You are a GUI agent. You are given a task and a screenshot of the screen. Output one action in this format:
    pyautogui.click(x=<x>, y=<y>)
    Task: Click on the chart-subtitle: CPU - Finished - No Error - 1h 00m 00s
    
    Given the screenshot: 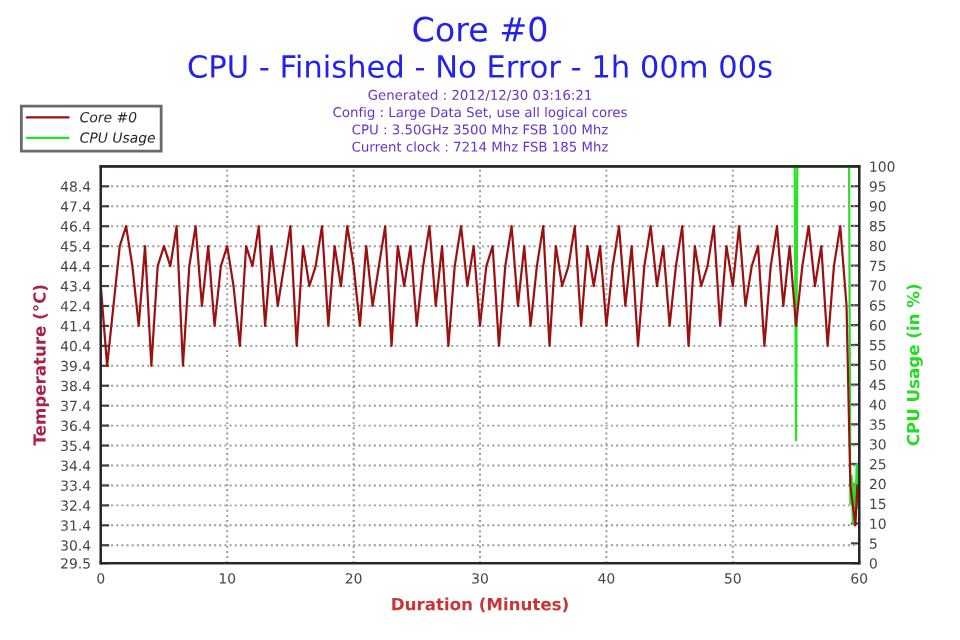 What is the action you would take?
    pyautogui.click(x=480, y=66)
    